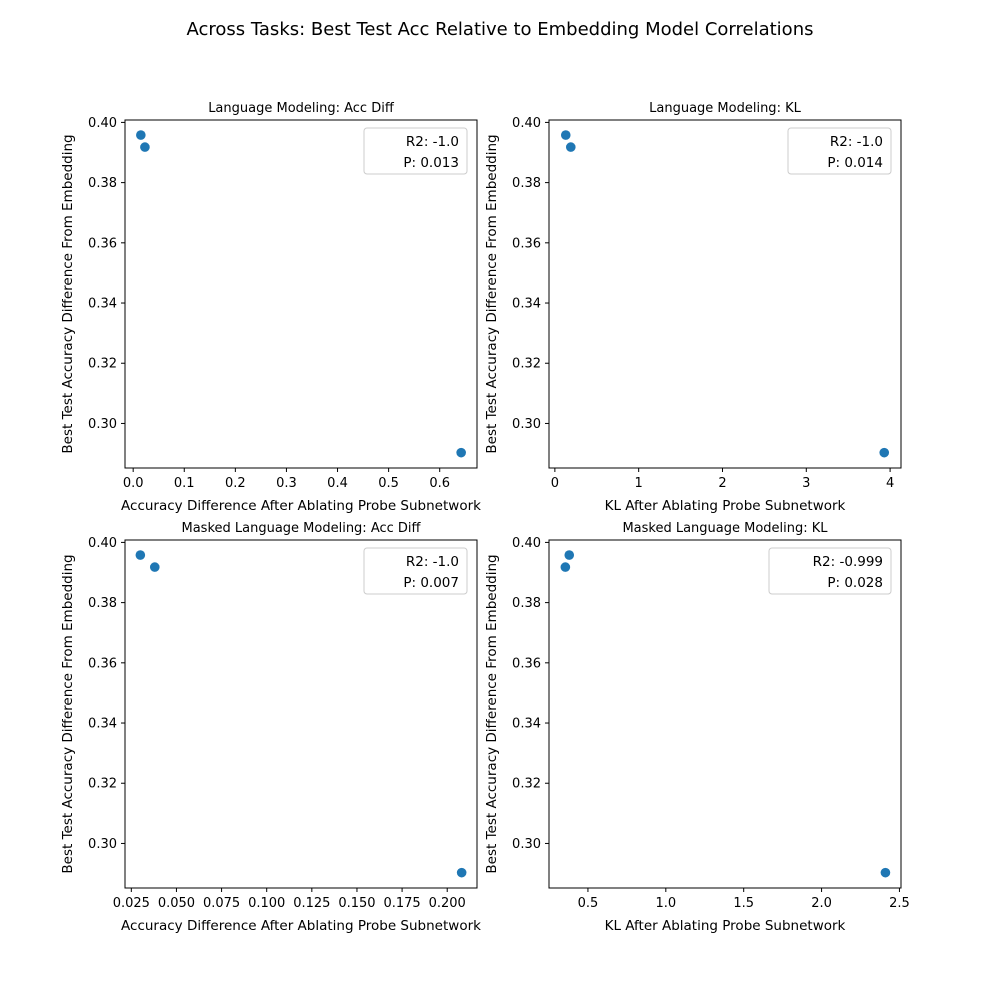 The image size is (1000, 1000). Describe the element at coordinates (266, 903) in the screenshot. I see `x-tick-label: 0.100` at that location.